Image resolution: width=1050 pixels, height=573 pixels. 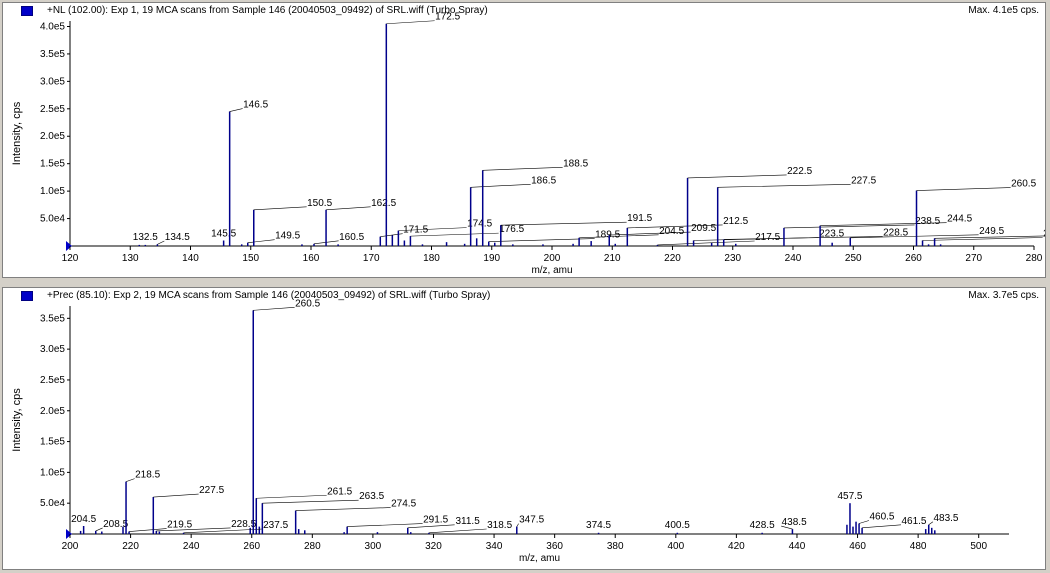 I want to click on peak-label: 228.5, so click(x=243, y=524).